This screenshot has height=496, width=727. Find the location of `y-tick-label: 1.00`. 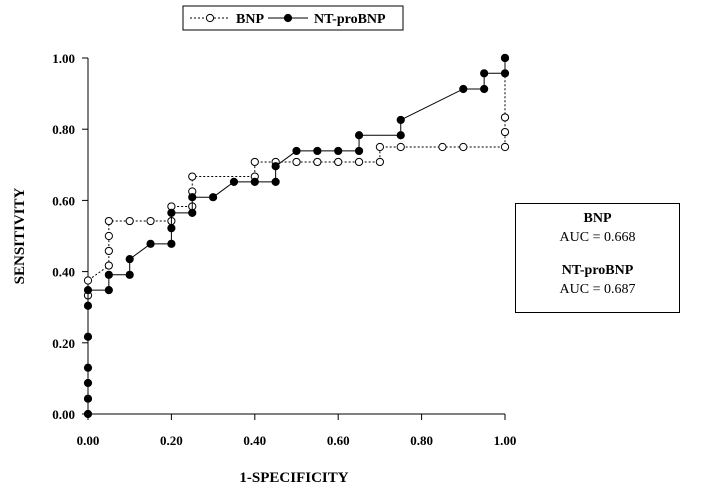

y-tick-label: 1.00 is located at coordinates (63, 58).